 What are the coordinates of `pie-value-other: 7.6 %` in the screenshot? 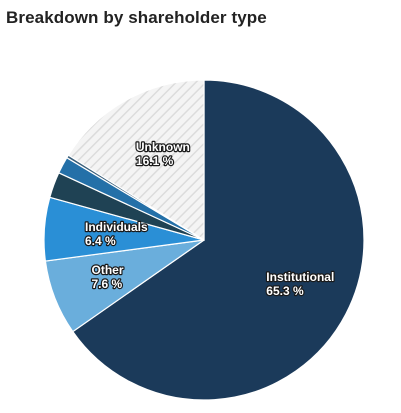 It's located at (107, 284).